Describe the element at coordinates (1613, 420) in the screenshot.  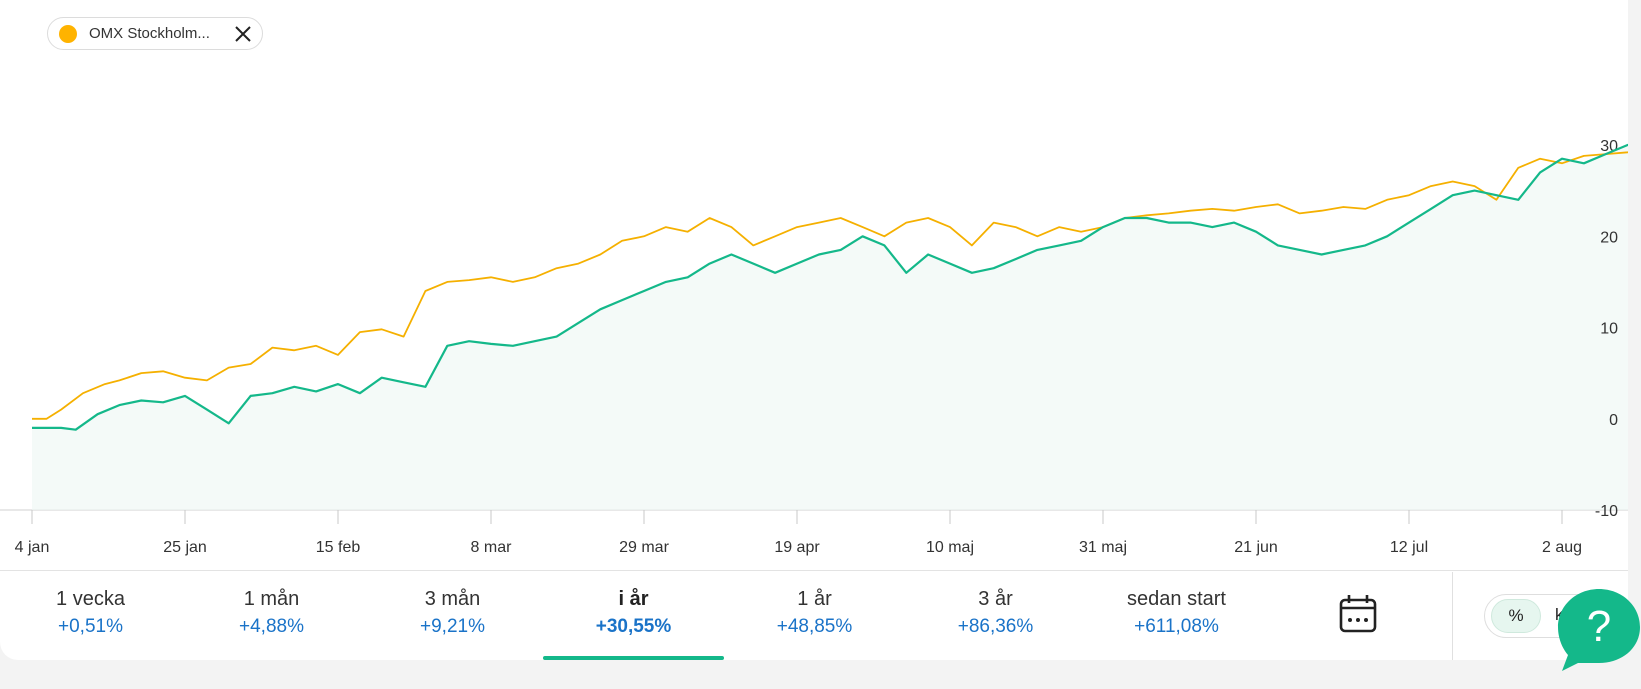
I see `y-tick-label: 0` at that location.